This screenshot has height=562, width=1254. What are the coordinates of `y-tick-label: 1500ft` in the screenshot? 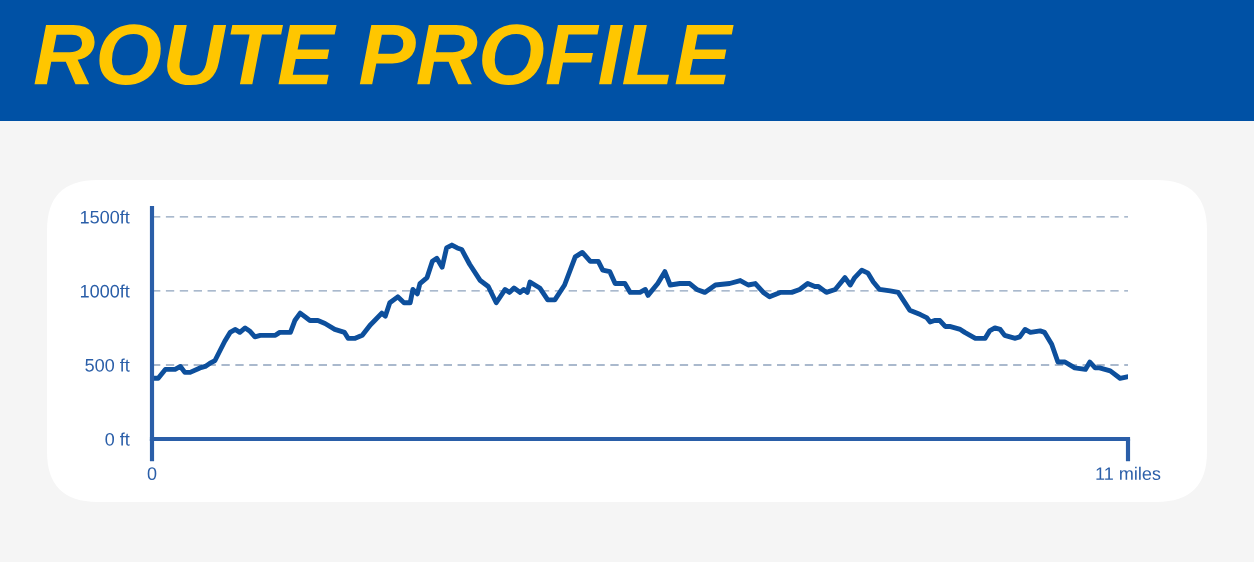 It's located at (105, 217).